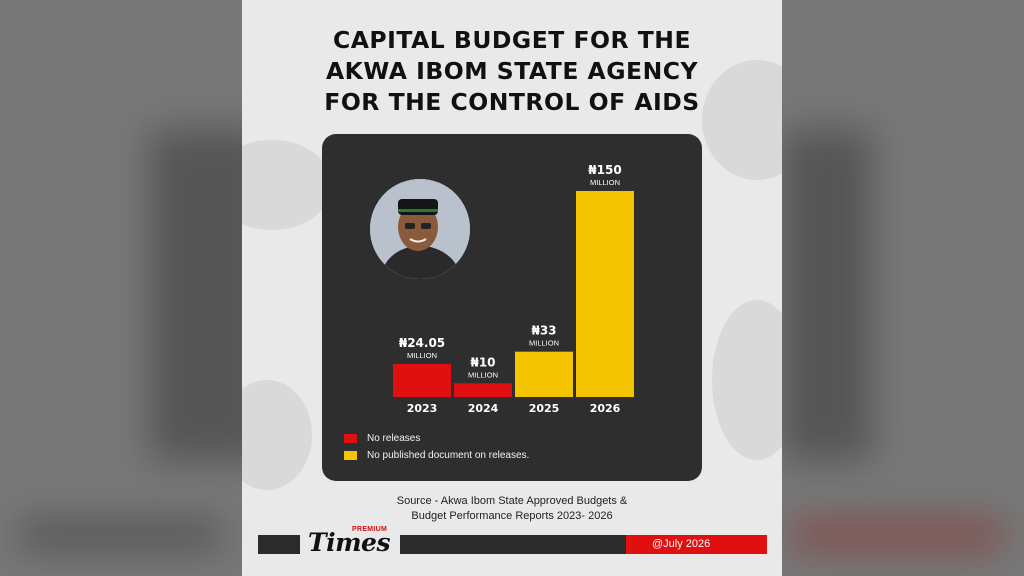 The height and width of the screenshot is (576, 1024). I want to click on source-line-2: Budget Performance Reports 2023- 2026, so click(512, 516).